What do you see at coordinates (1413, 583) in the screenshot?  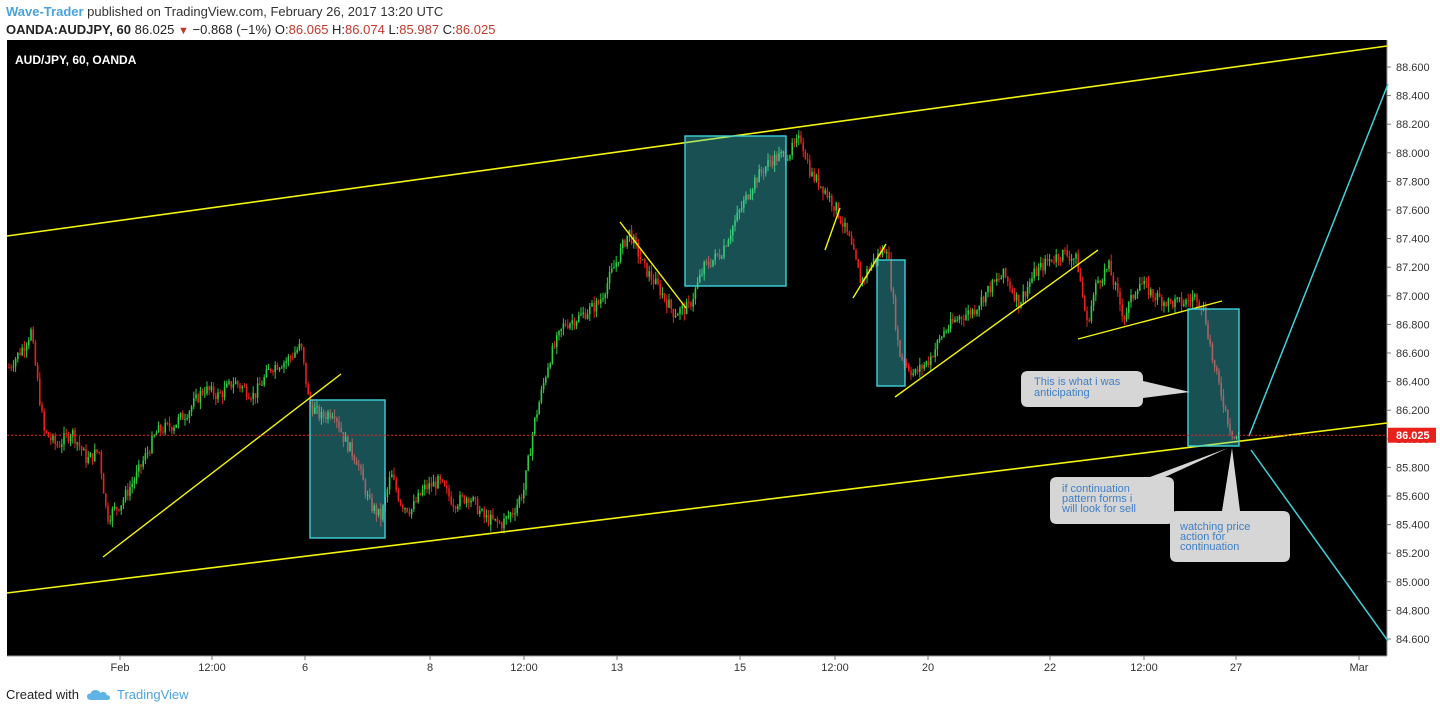 I see `price-tick-label: 85.000` at bounding box center [1413, 583].